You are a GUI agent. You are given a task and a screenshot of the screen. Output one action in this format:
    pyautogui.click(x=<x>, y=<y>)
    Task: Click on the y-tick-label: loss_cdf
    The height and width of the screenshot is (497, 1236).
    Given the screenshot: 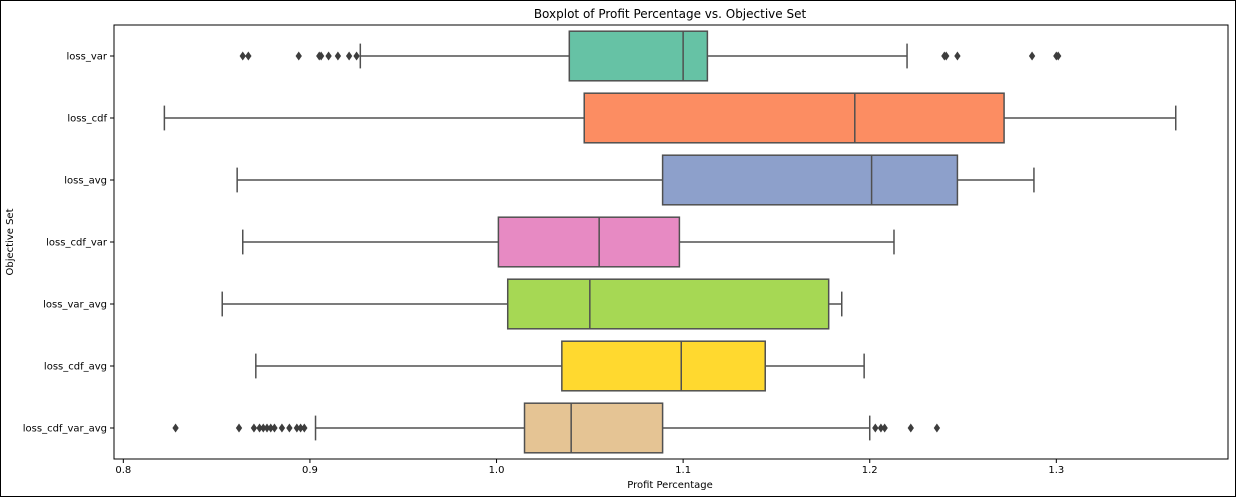 What is the action you would take?
    pyautogui.click(x=87, y=119)
    